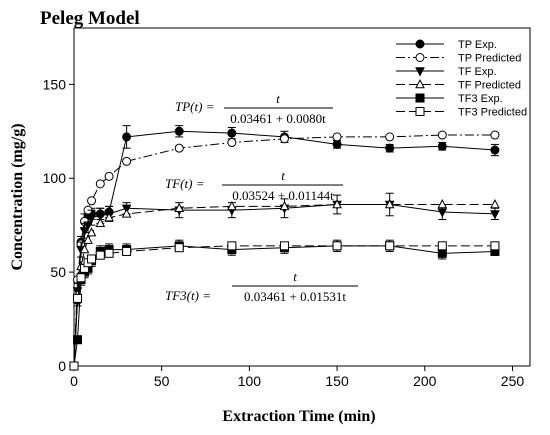 Image resolution: width=550 pixels, height=435 pixels. I want to click on equation-tp-denominator: 0.03461 + 0.0080t, so click(278, 118).